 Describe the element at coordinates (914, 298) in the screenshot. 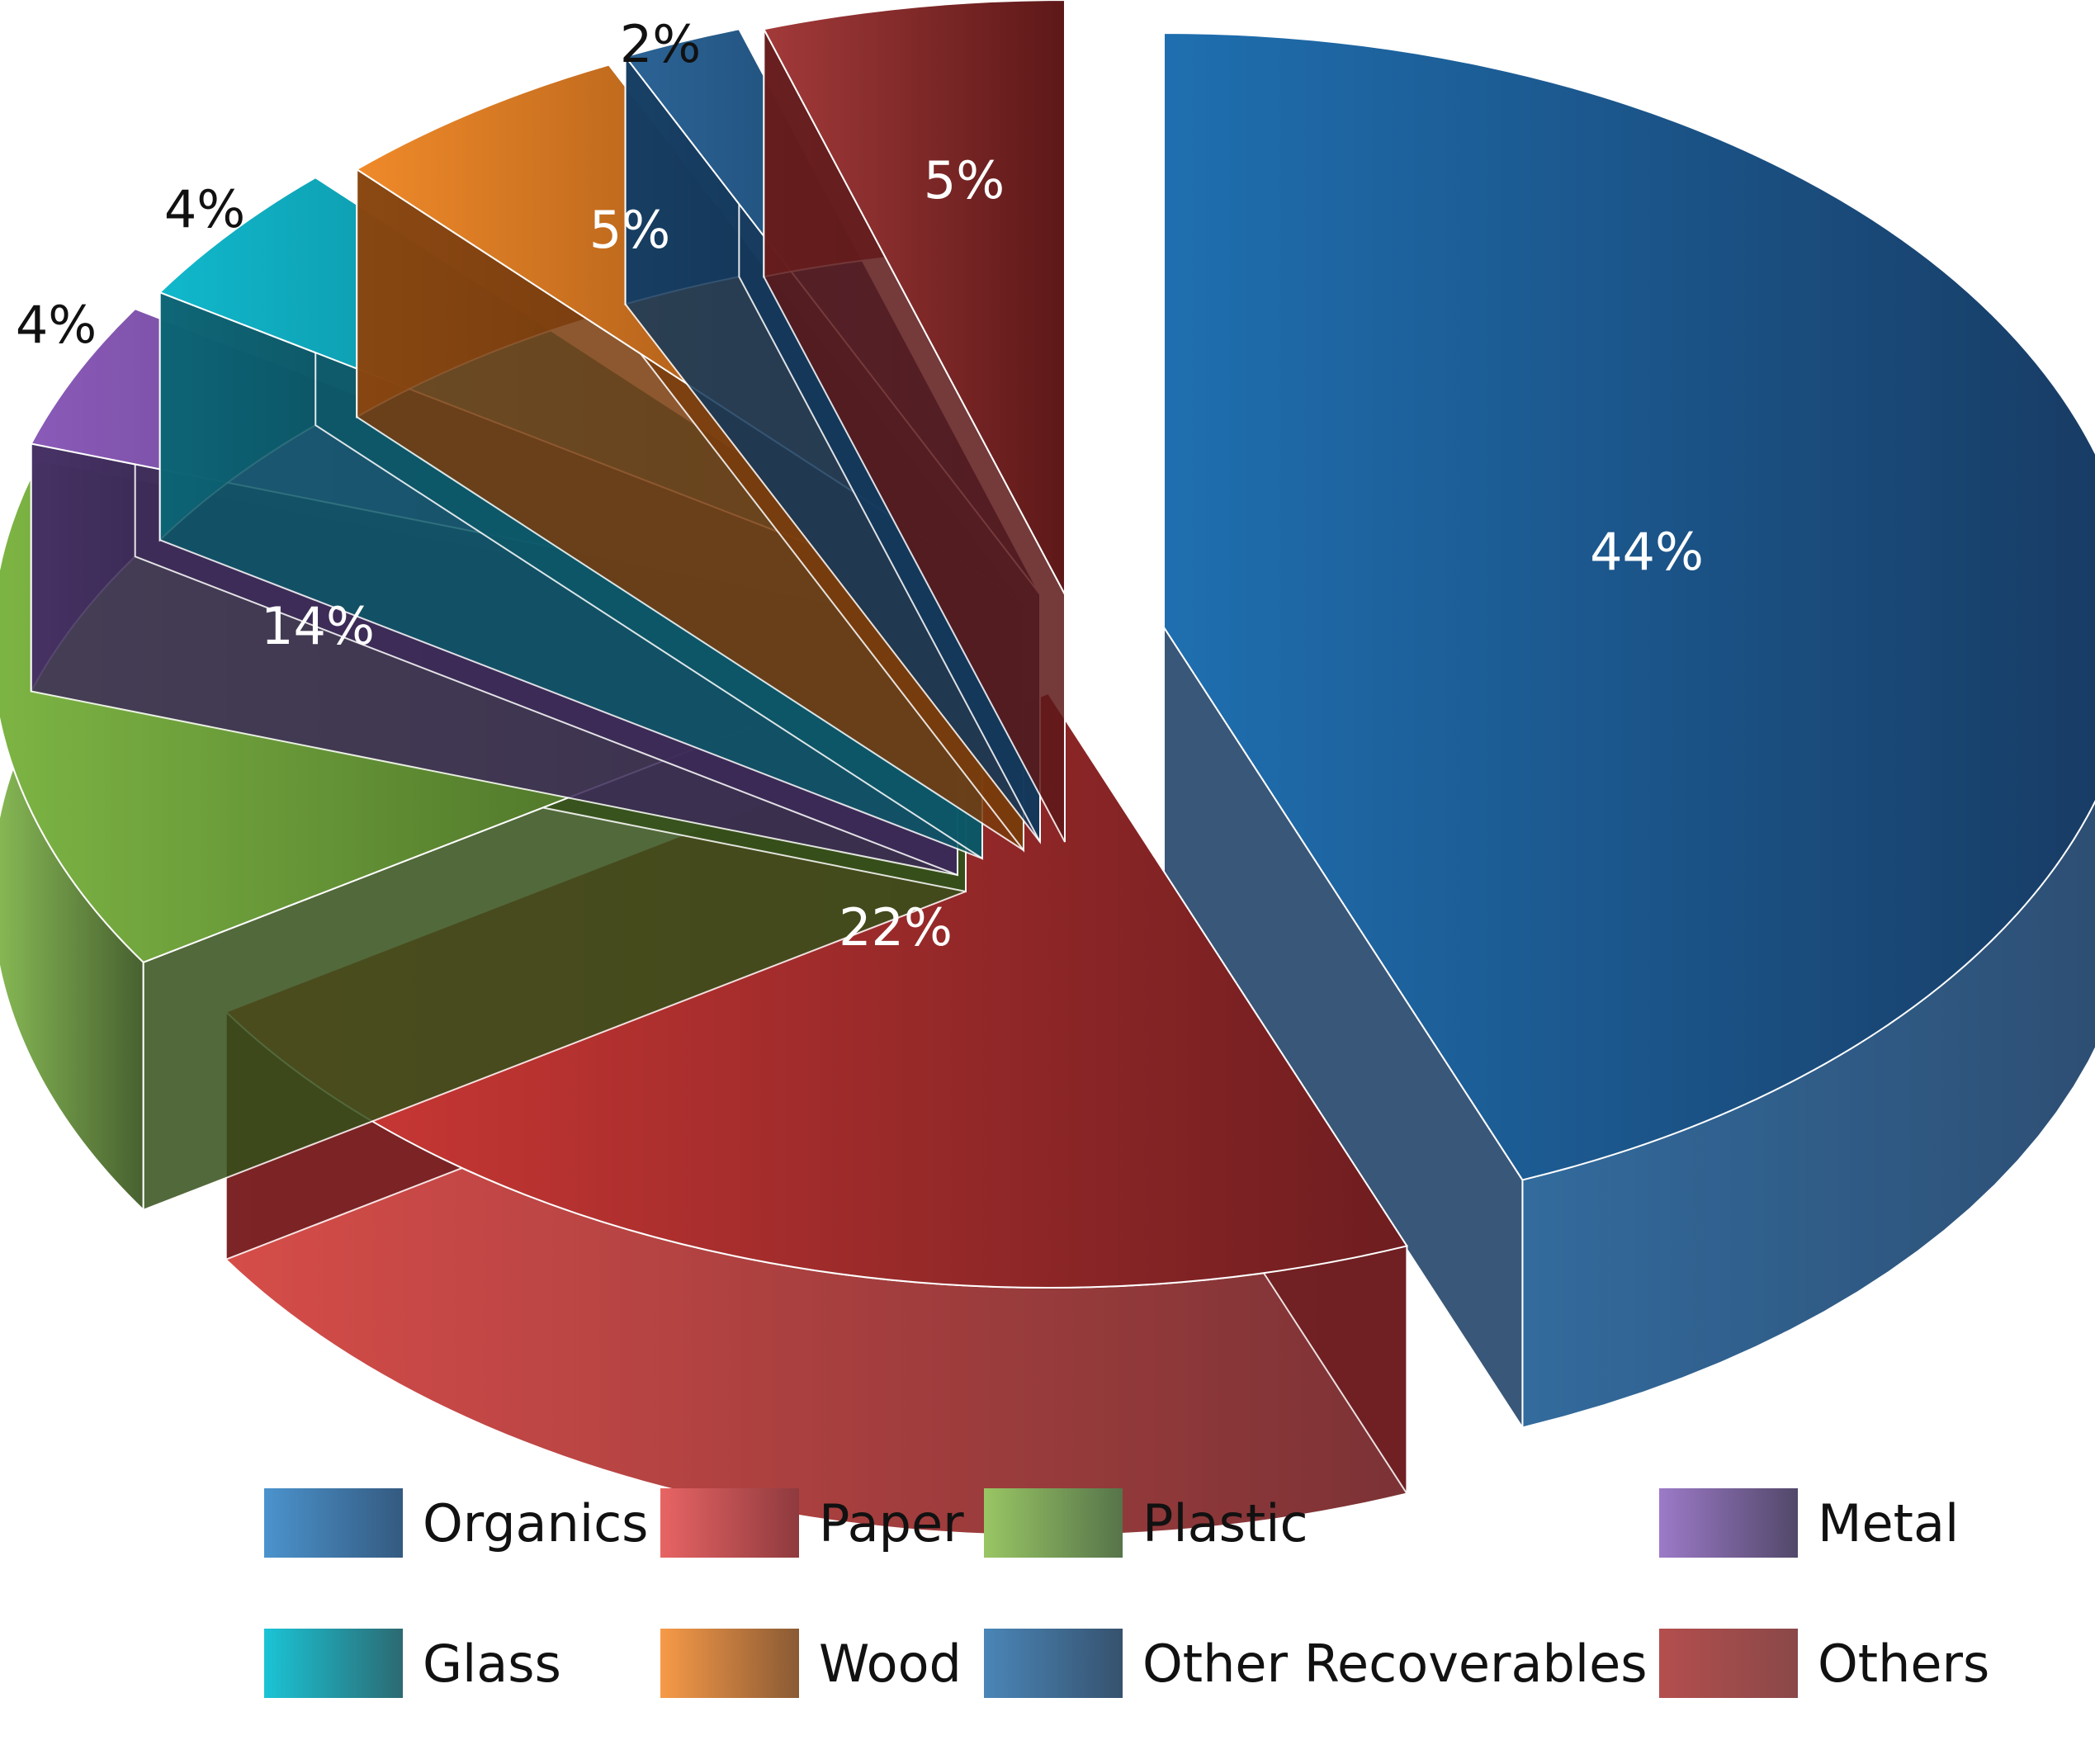

I see `slice-top` at that location.